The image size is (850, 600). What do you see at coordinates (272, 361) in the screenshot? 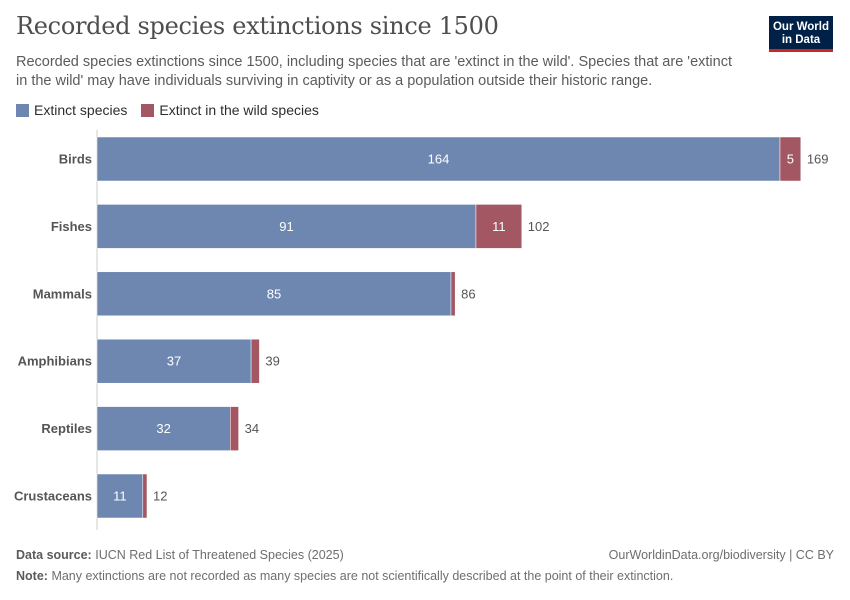
I see `total-label: 39` at bounding box center [272, 361].